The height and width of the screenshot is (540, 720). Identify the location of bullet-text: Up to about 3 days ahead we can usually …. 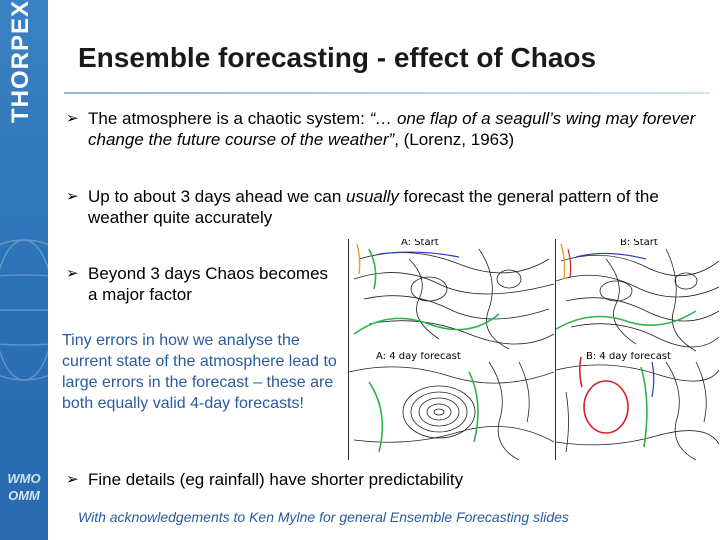
(373, 207).